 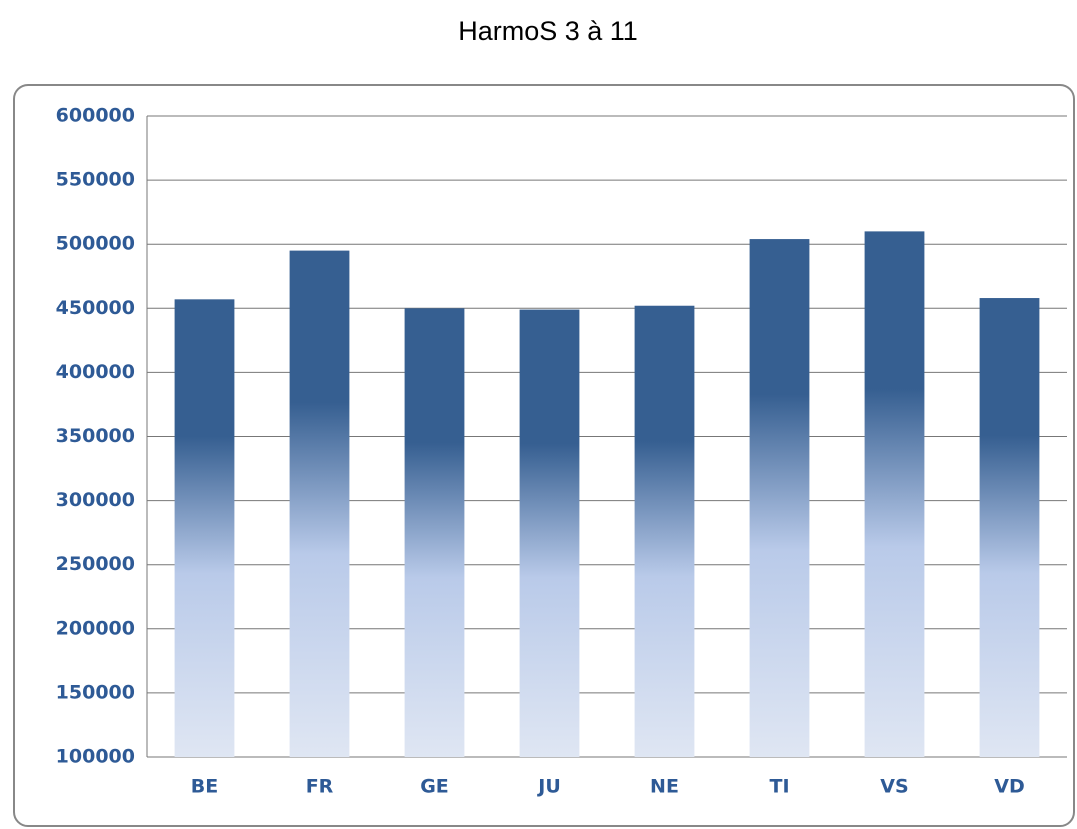 I want to click on y-tick-label: 250000, so click(x=95, y=564).